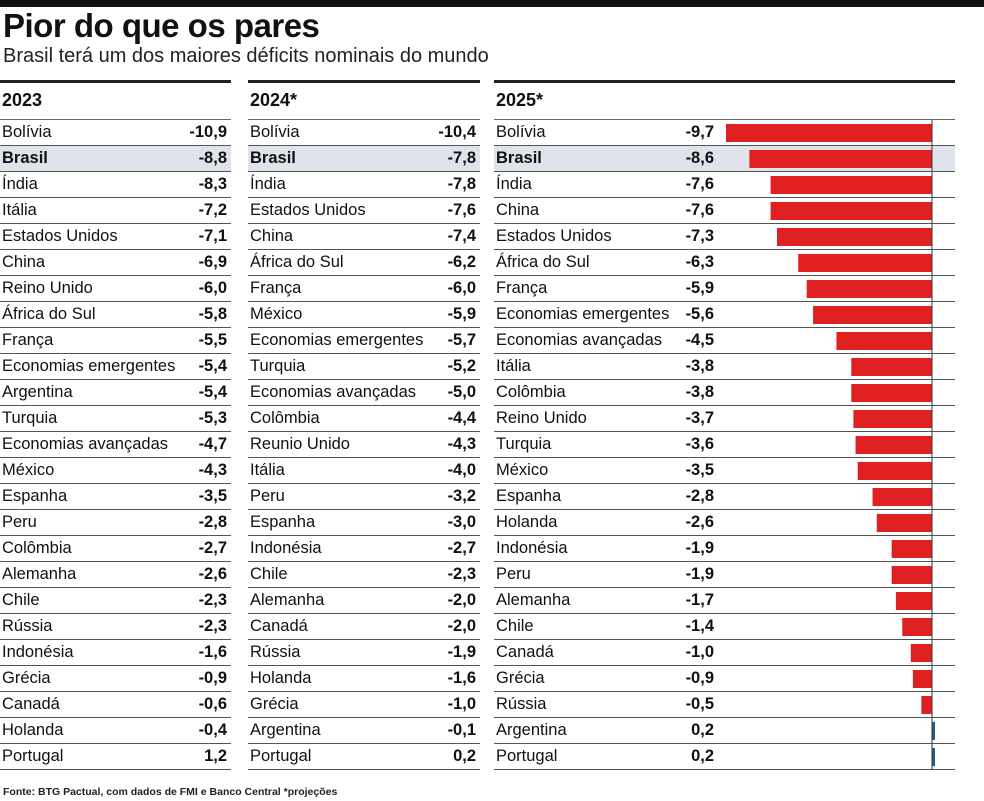 The width and height of the screenshot is (984, 801). What do you see at coordinates (115, 367) in the screenshot?
I see `table-row: Economias emergentes -5,4` at bounding box center [115, 367].